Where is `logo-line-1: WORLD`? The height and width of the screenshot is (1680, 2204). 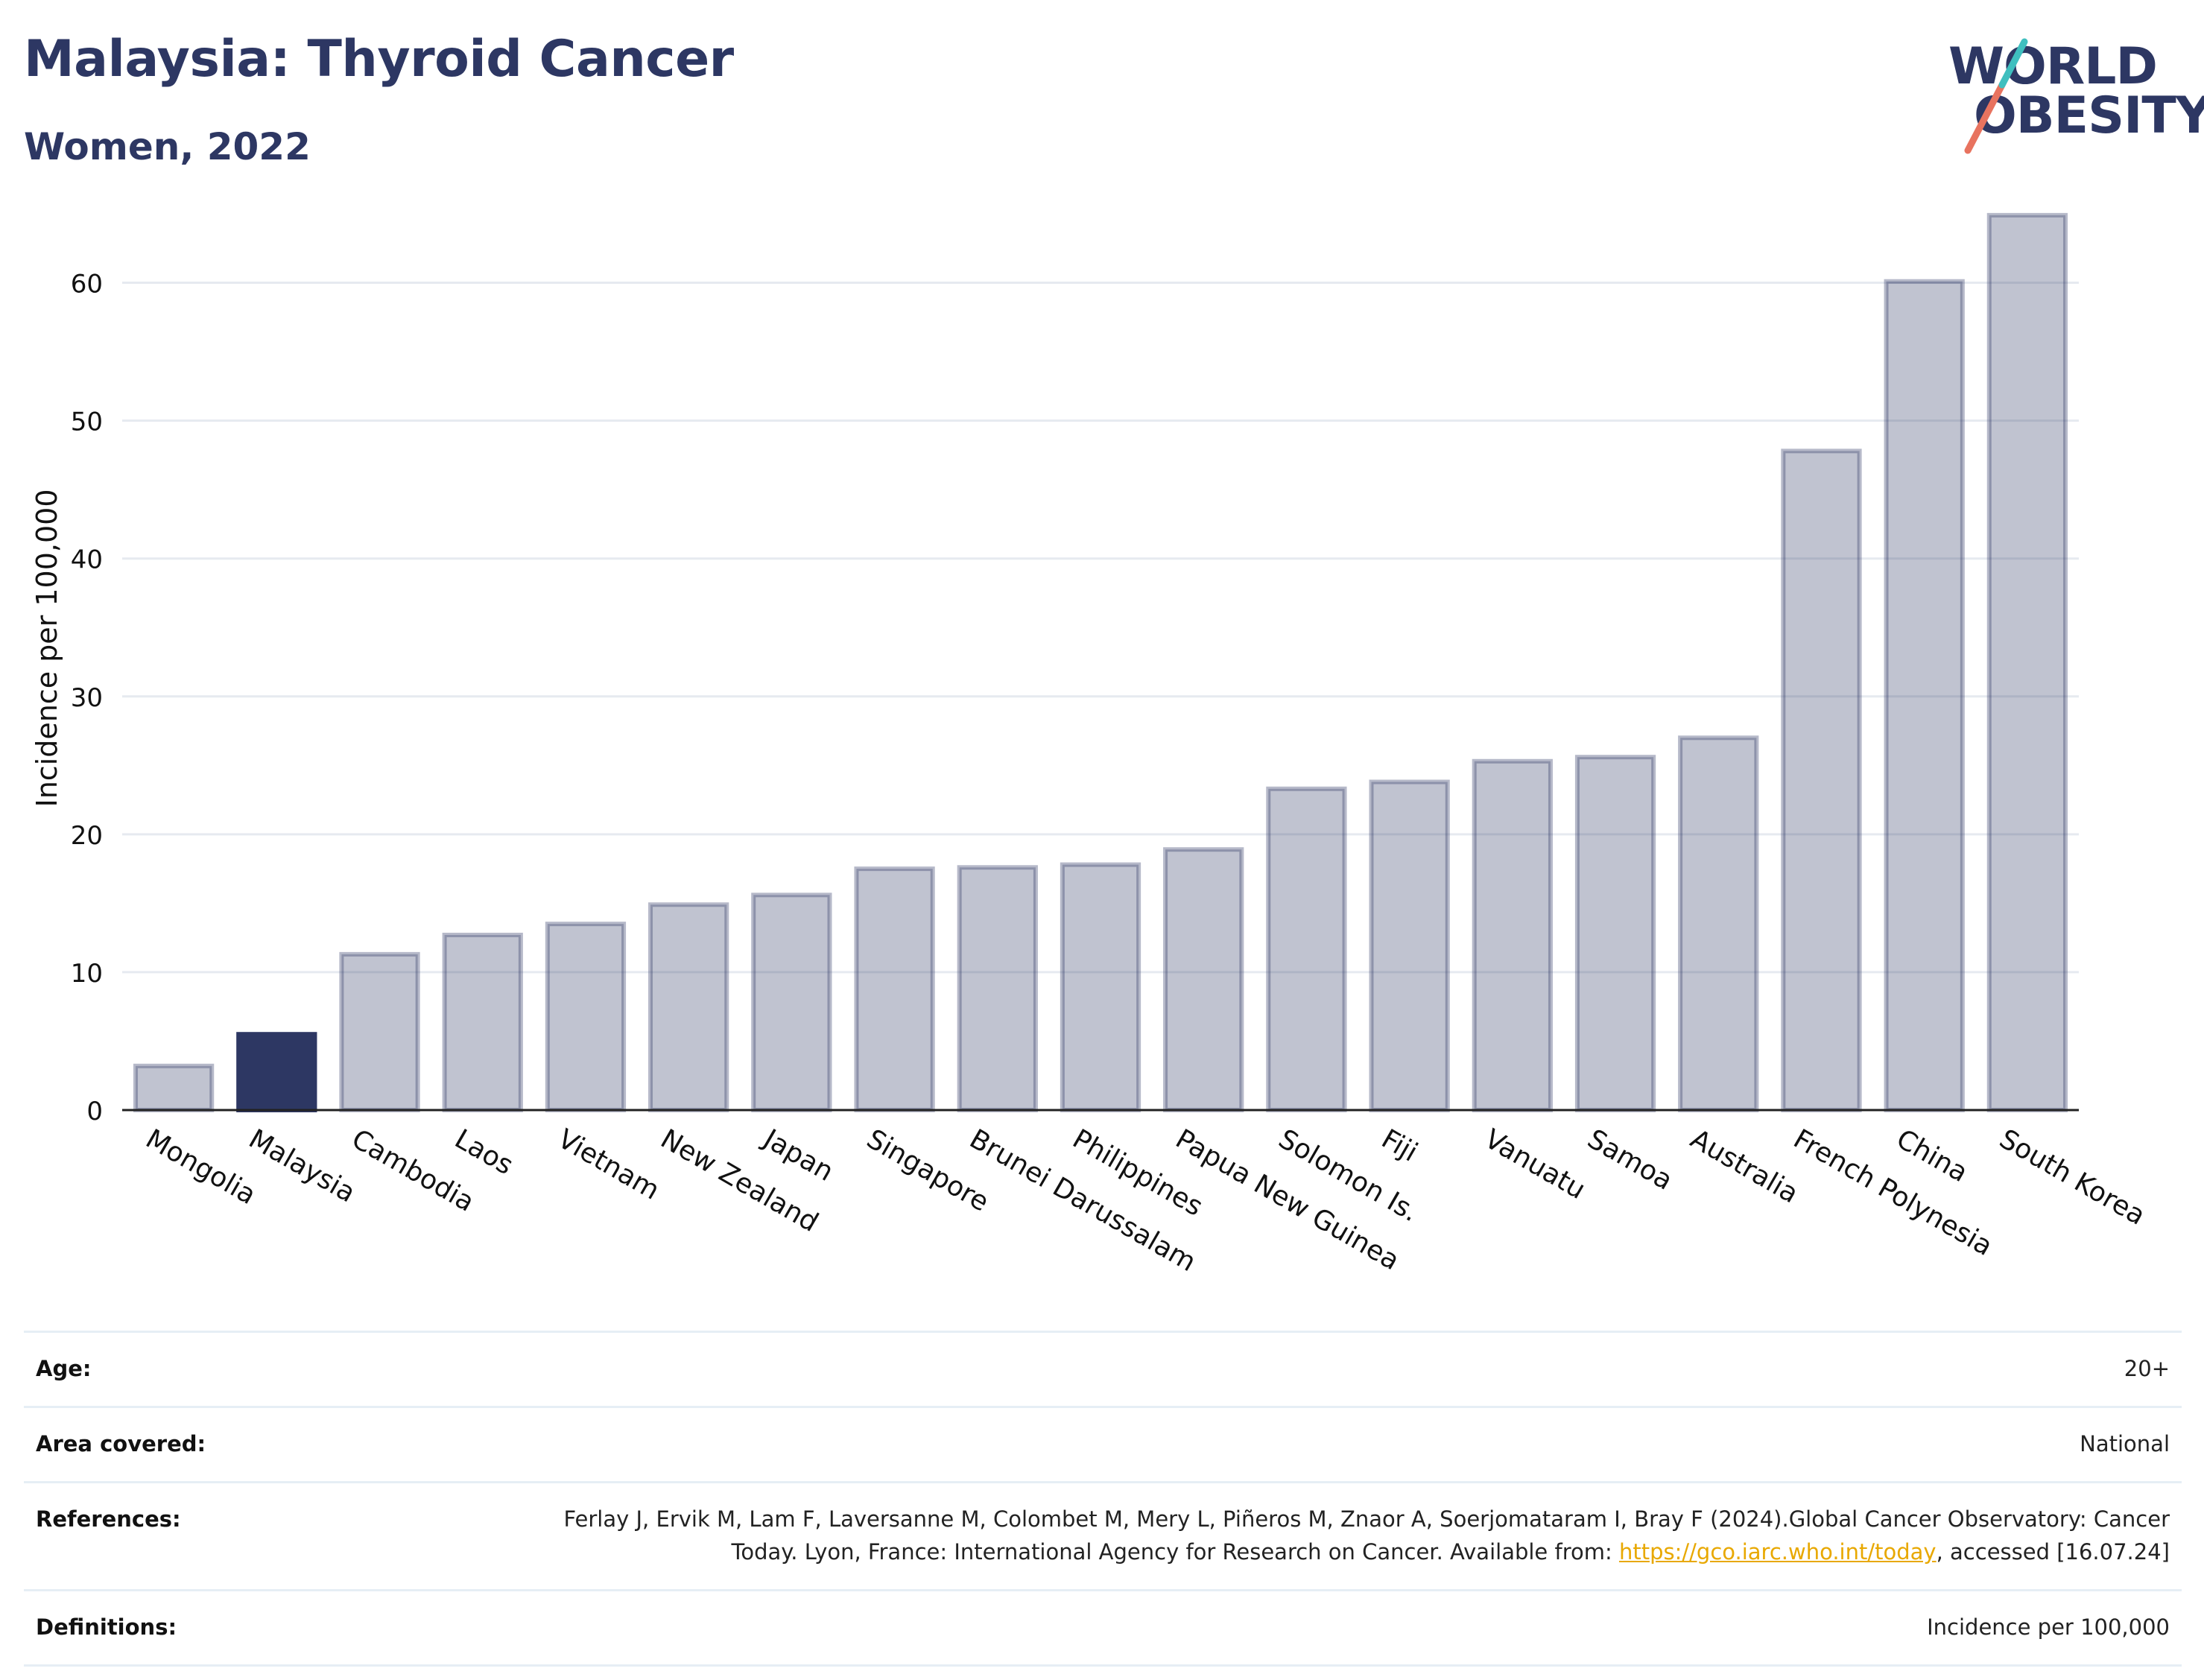
logo-line-1: WORLD is located at coordinates (2053, 66).